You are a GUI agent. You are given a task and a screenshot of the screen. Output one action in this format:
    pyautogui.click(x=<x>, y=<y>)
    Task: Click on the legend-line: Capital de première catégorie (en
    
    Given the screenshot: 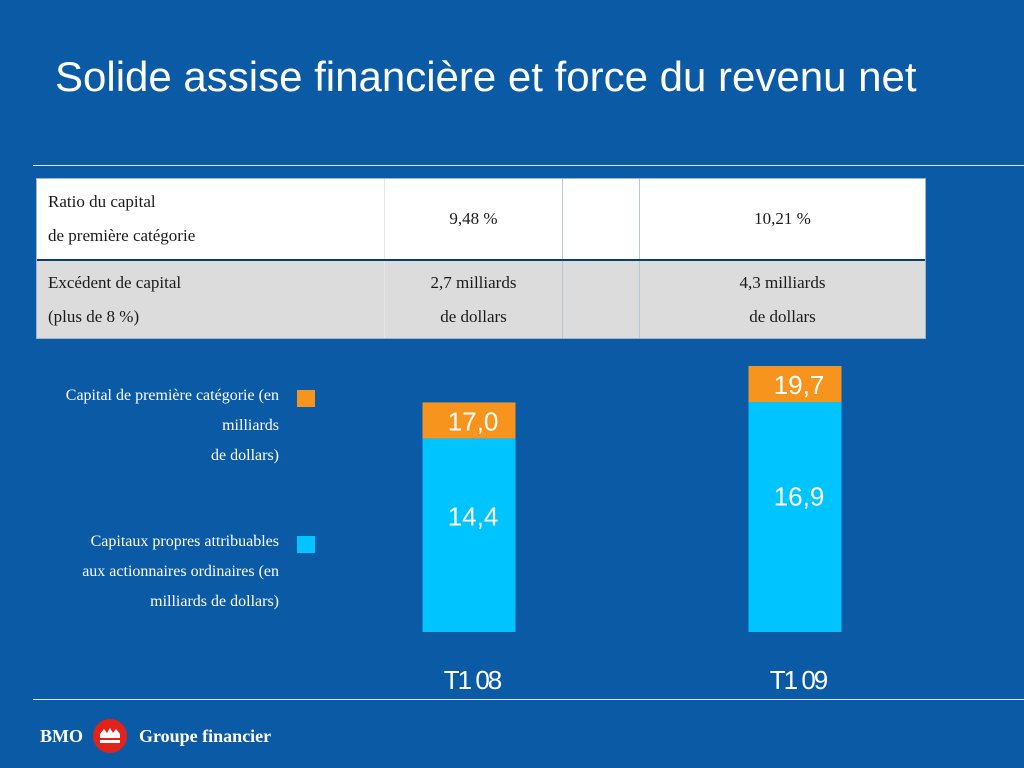 What is the action you would take?
    pyautogui.click(x=172, y=395)
    